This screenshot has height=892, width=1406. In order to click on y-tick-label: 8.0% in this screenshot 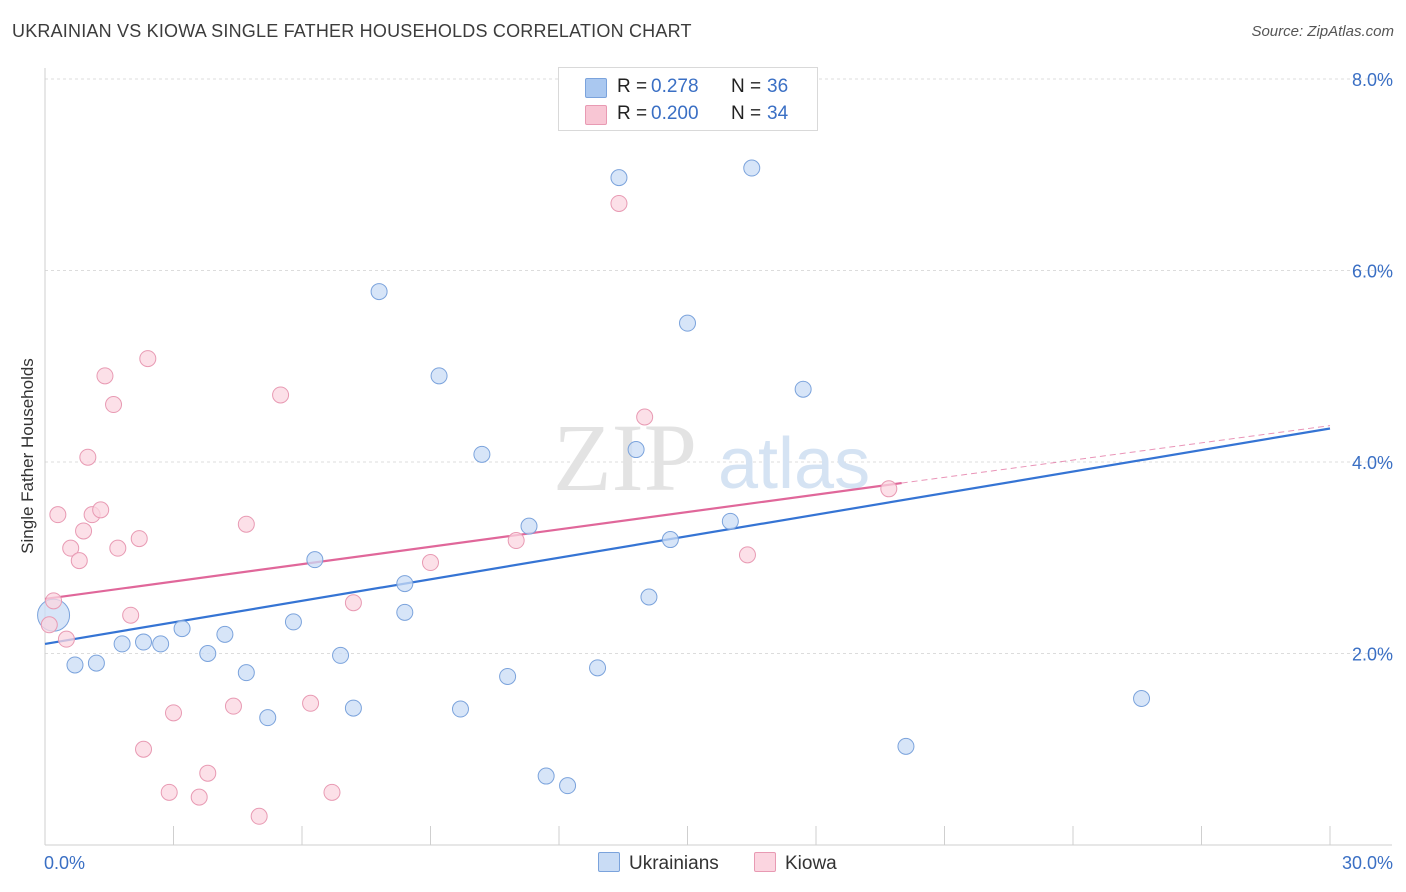, I will do `click(1372, 80)`.